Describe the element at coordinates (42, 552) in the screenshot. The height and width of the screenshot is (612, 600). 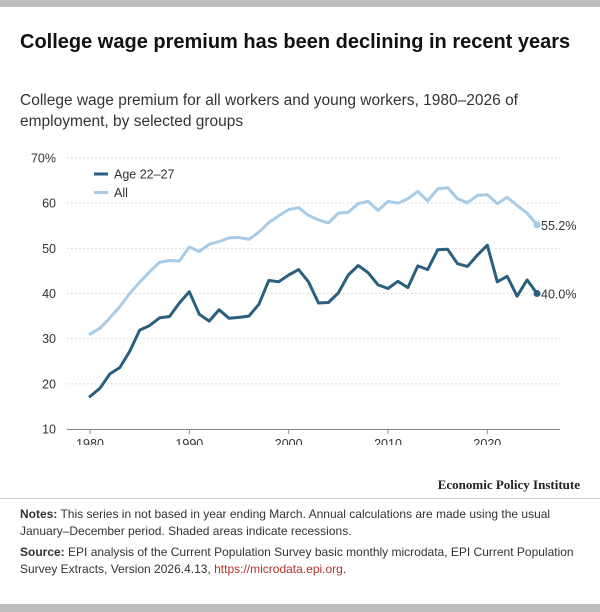
I see `source-label: Source:` at that location.